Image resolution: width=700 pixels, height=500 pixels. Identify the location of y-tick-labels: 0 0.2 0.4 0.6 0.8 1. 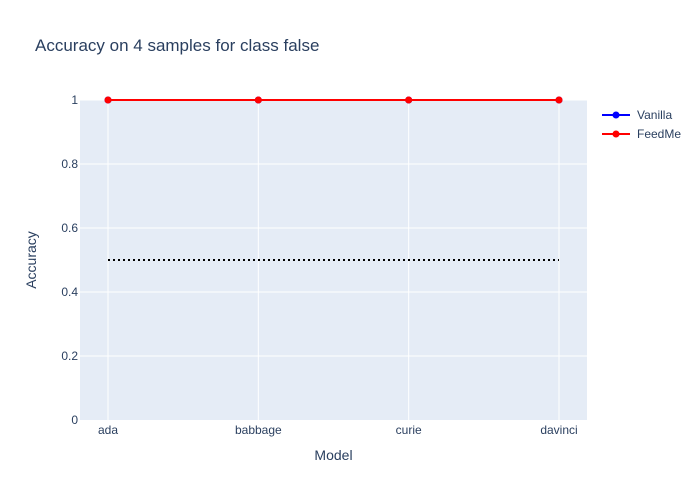
(69, 260).